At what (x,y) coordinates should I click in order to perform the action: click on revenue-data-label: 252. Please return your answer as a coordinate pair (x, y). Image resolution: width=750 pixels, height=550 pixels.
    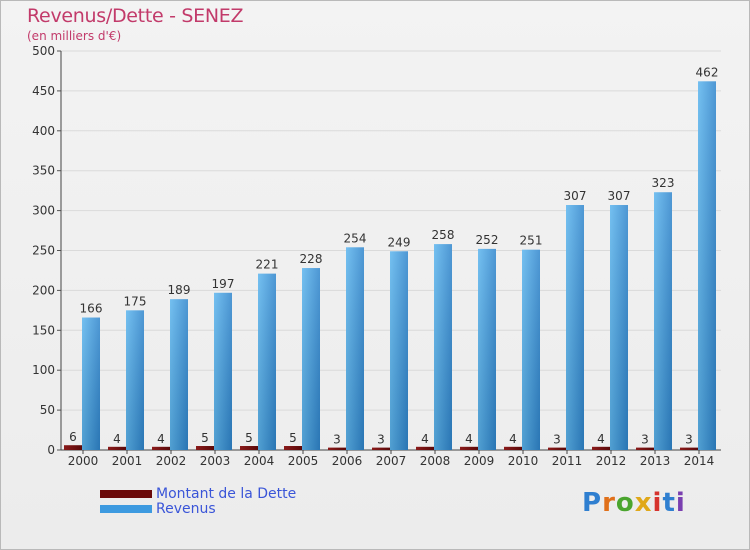
    Looking at the image, I should click on (487, 240).